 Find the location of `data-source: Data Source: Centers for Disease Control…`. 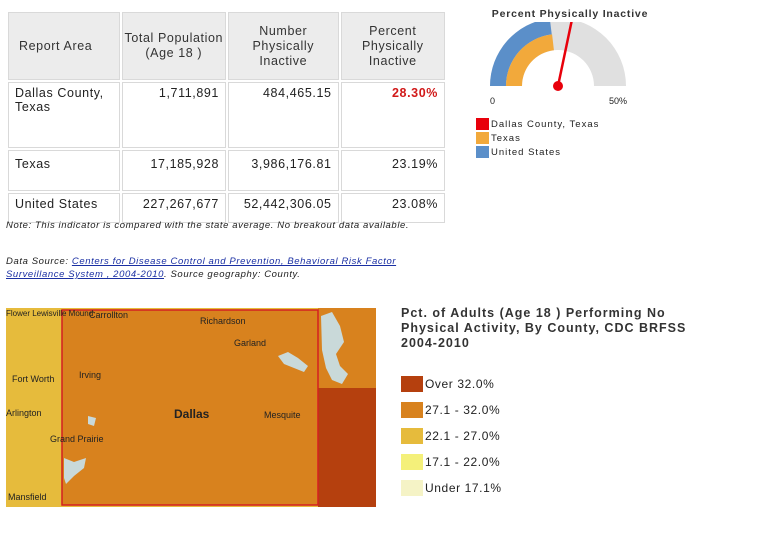

data-source: Data Source: Centers for Disease Control… is located at coordinates (221, 268).